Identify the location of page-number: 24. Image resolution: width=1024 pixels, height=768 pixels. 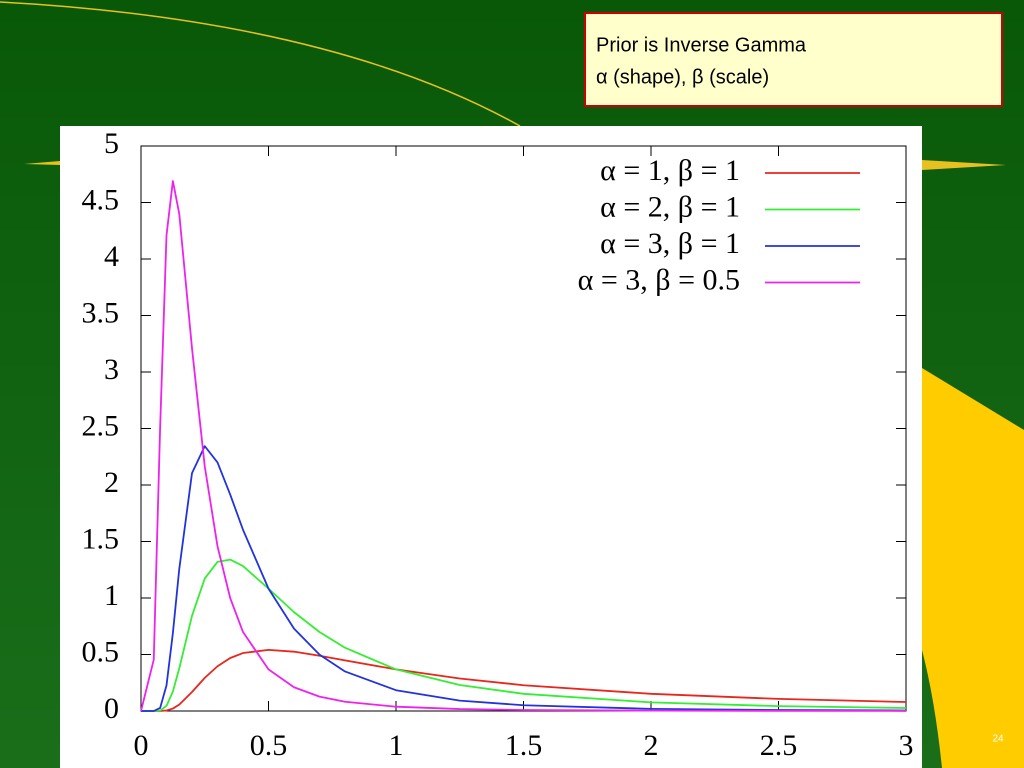
(998, 739).